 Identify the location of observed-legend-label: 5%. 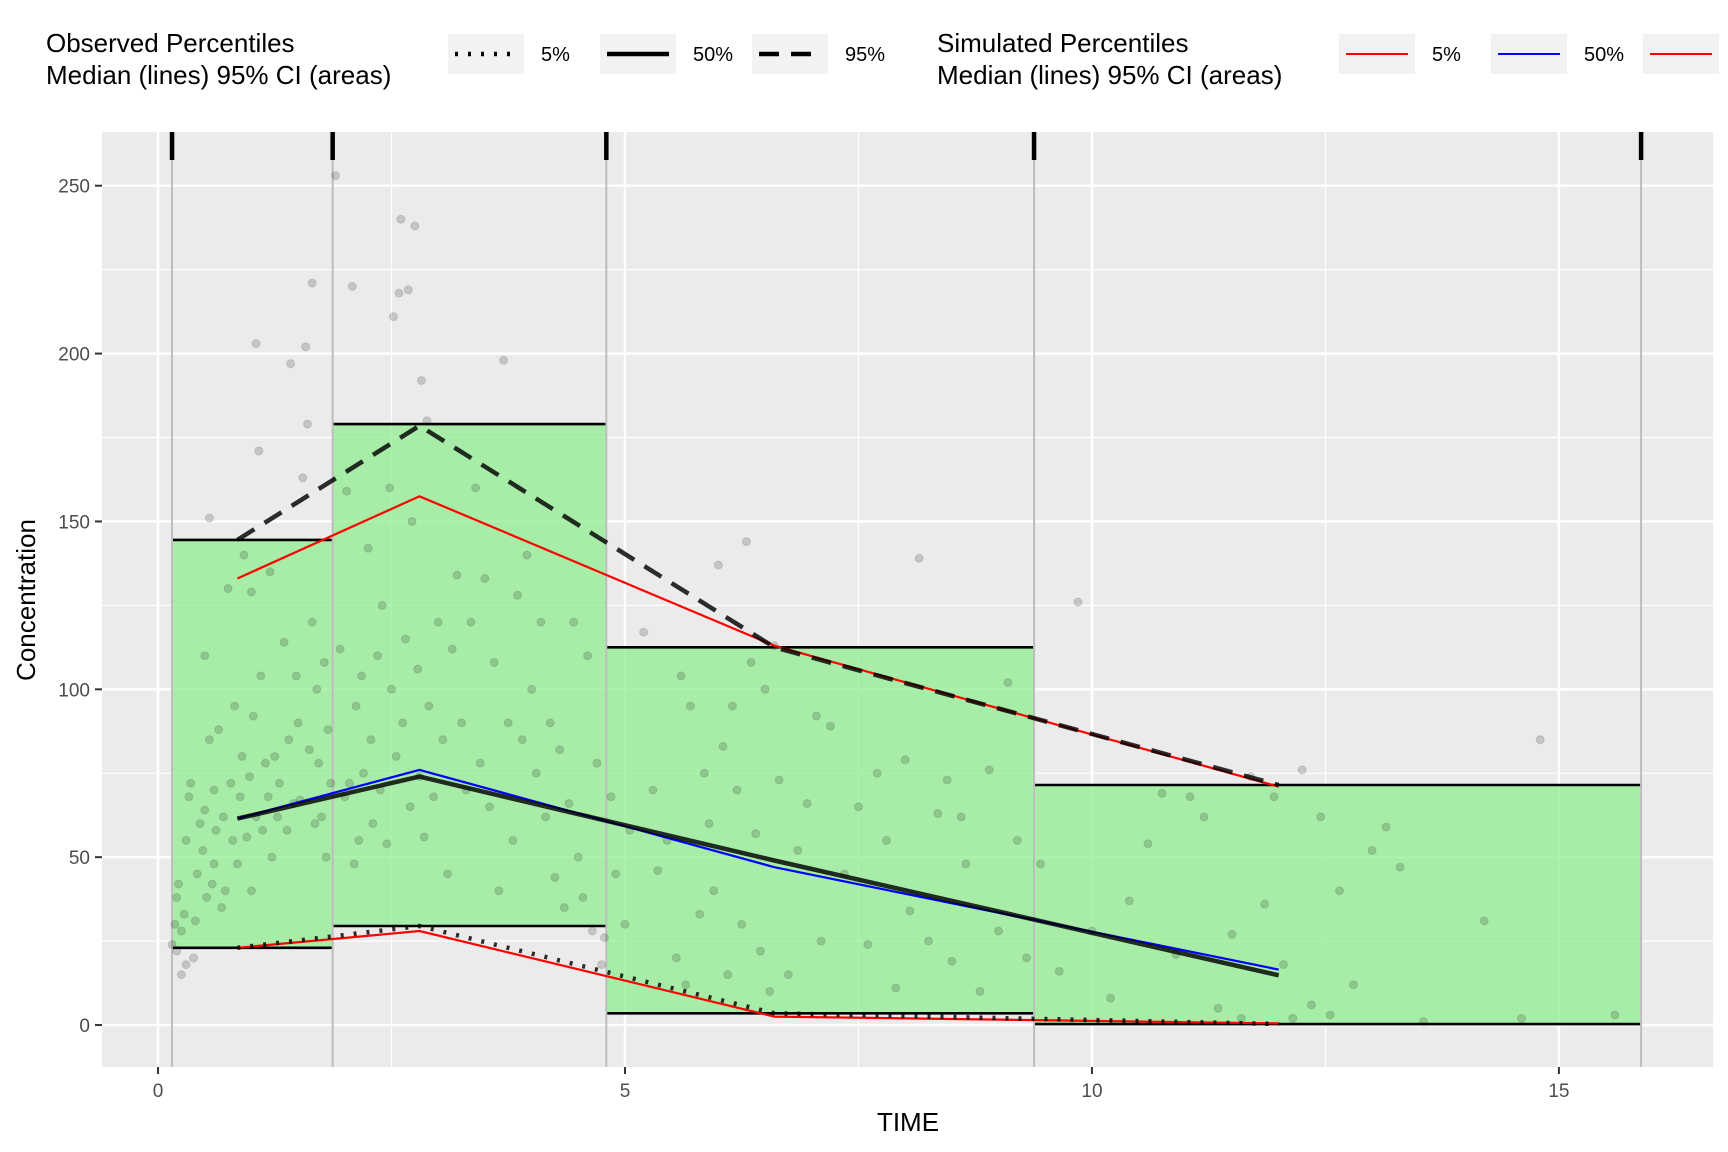
(555, 55).